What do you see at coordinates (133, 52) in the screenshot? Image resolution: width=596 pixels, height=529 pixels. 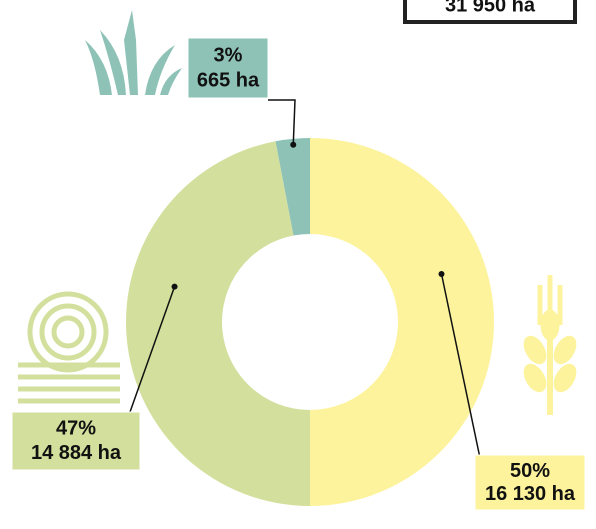 I see `grass-icon` at bounding box center [133, 52].